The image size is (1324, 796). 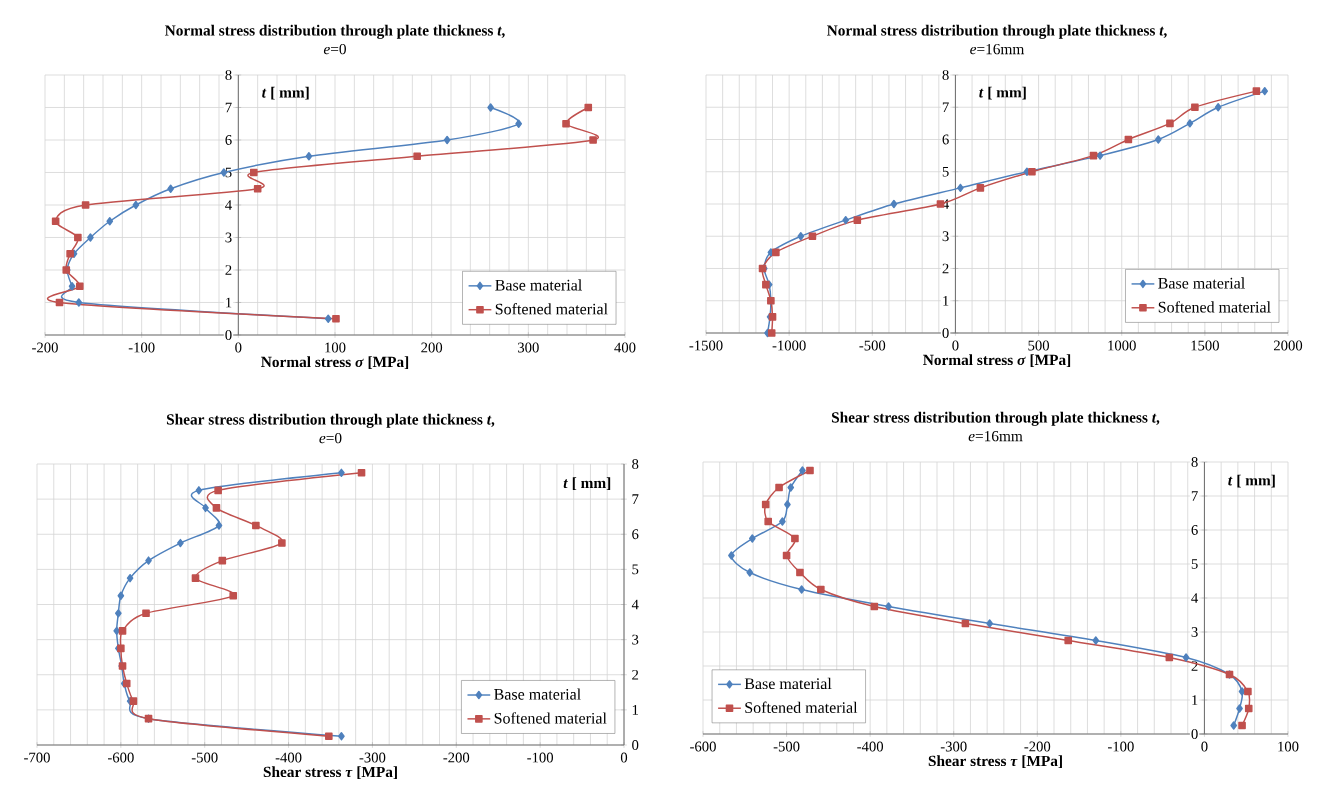 I want to click on x-tick-label: 500, so click(x=1039, y=345).